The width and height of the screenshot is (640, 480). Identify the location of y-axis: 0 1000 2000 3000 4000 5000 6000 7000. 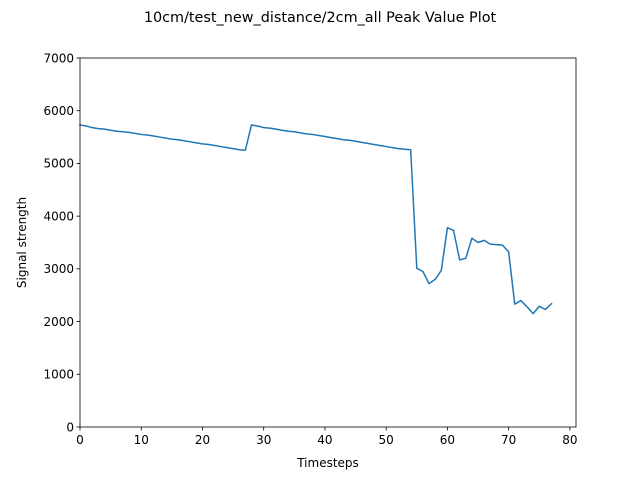
(61, 242).